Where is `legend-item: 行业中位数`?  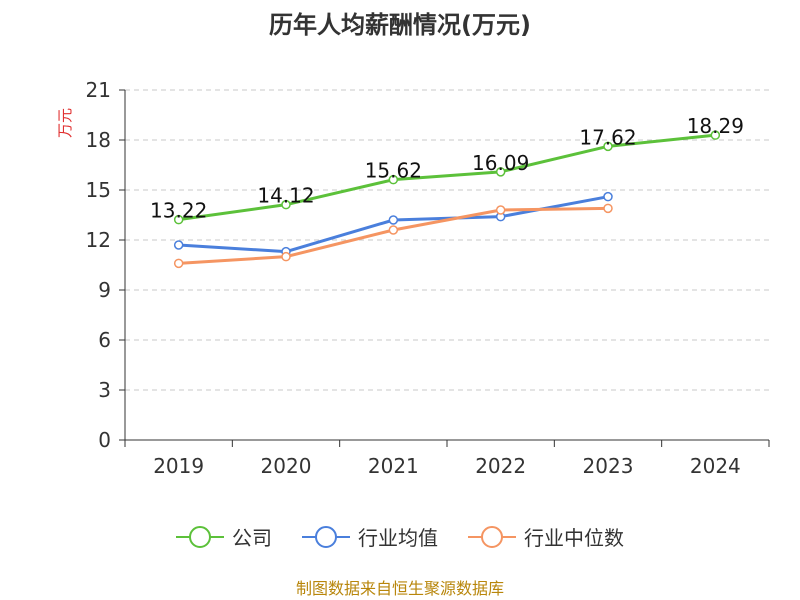 legend-item: 行业中位数 is located at coordinates (546, 538).